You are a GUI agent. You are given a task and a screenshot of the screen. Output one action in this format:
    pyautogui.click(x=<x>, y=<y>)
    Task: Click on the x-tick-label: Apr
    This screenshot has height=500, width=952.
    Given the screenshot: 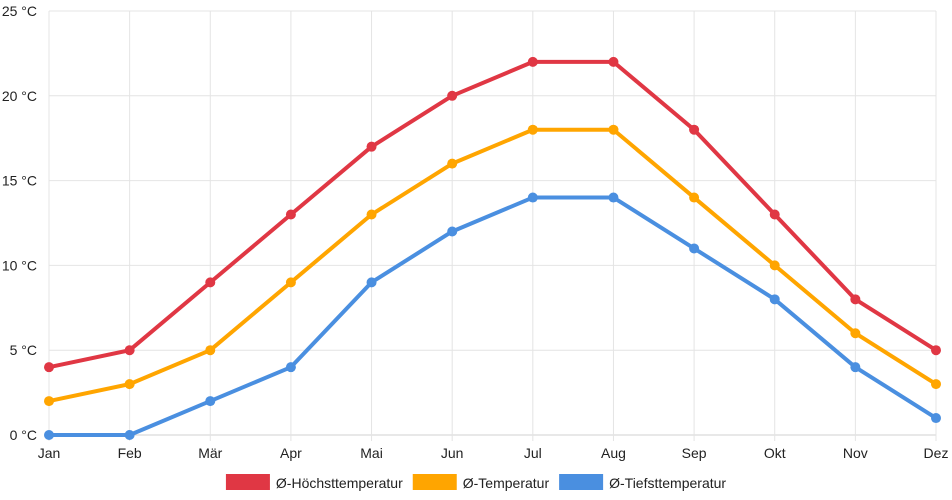 What is the action you would take?
    pyautogui.click(x=291, y=453)
    